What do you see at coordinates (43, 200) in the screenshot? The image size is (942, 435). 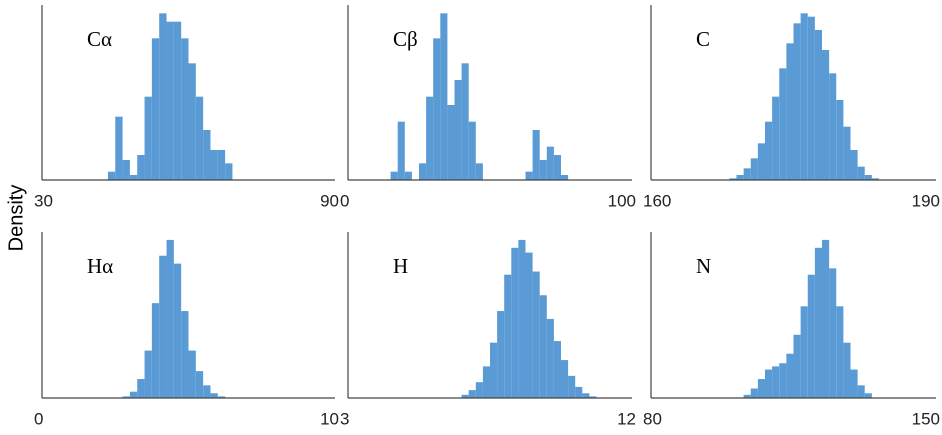 I see `x-tick-label: 30` at bounding box center [43, 200].